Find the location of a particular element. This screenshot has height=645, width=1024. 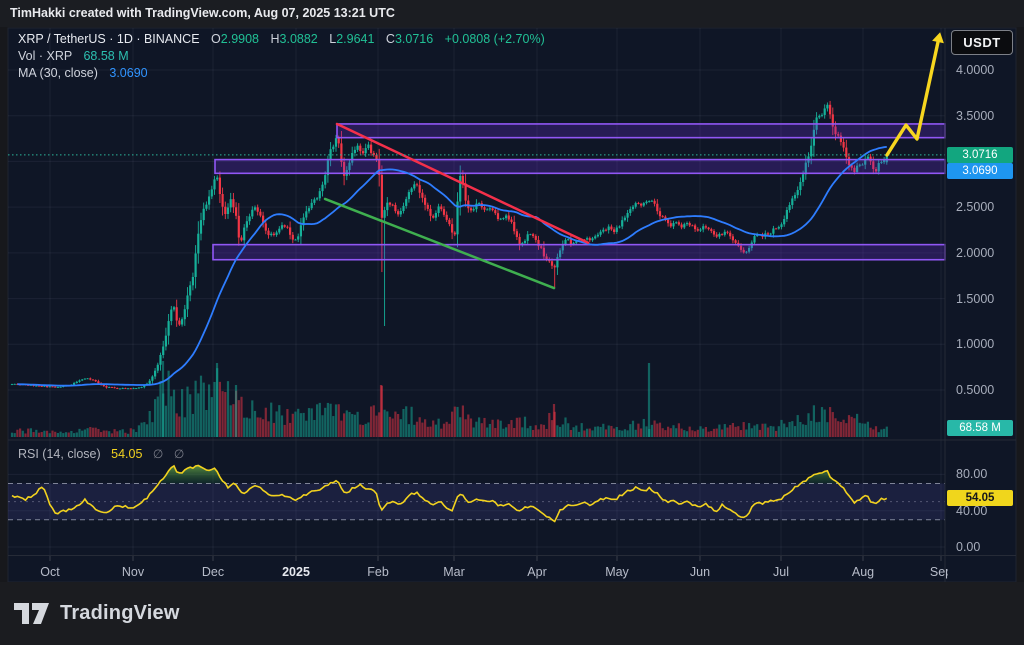

ohlc-high-value: 3.0882 is located at coordinates (298, 39).